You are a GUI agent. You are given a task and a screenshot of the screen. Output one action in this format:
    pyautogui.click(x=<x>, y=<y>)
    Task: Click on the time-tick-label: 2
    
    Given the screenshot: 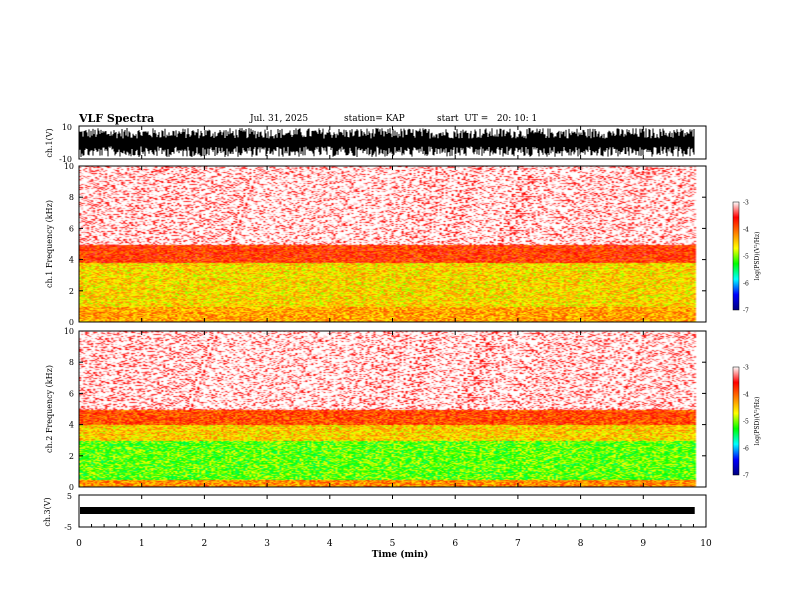 What is the action you would take?
    pyautogui.click(x=205, y=544)
    